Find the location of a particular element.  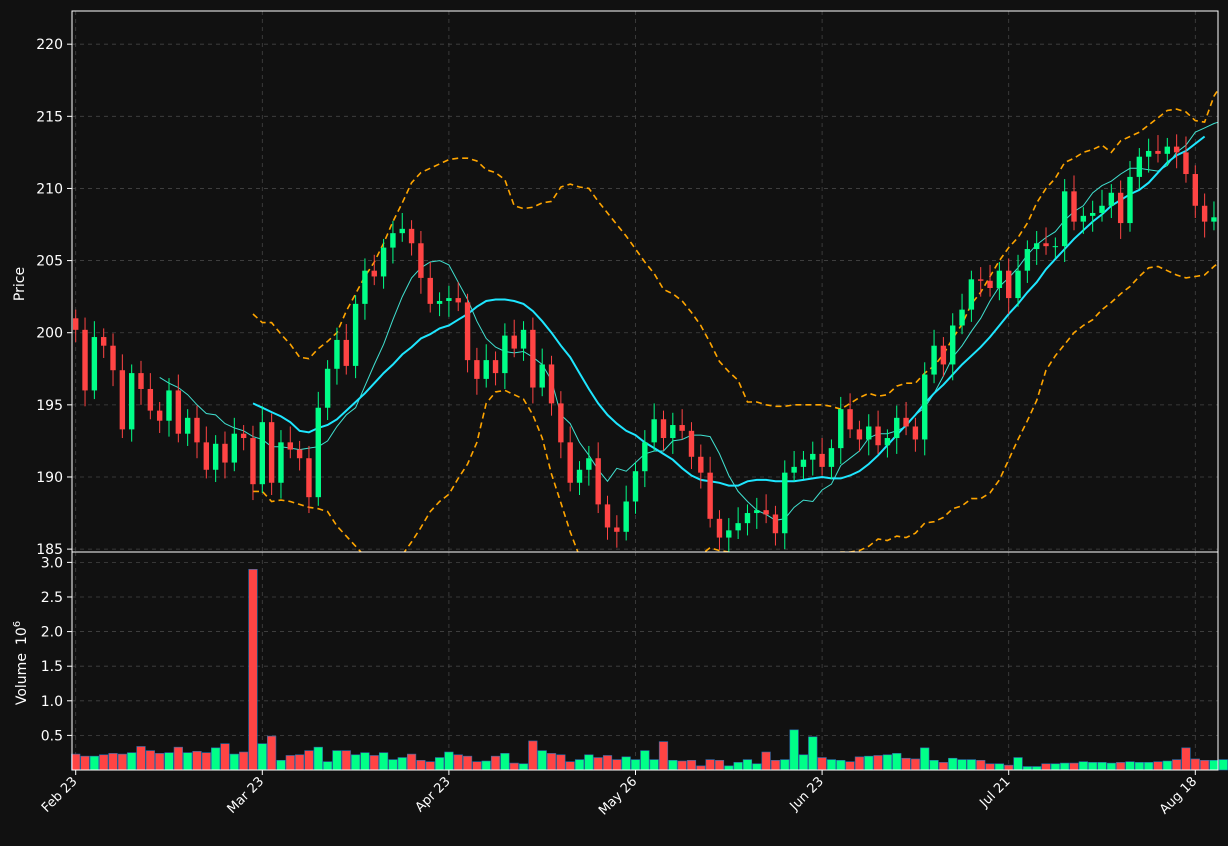

volume-axis: 0.5 1.0 1.5 2.0 2.5 3.0 is located at coordinates (56, 649).